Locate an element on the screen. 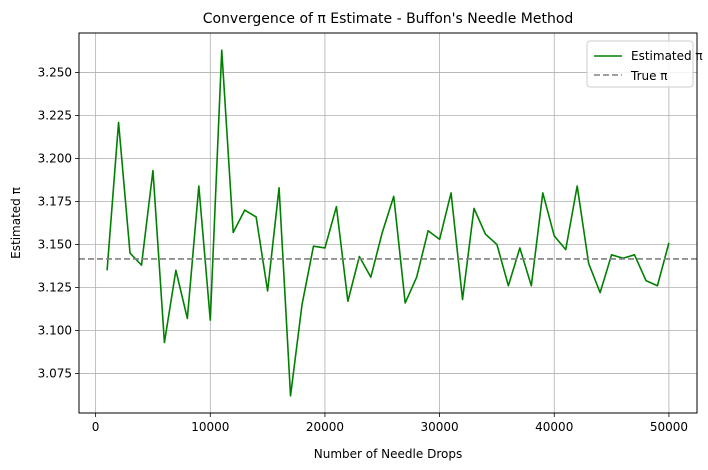  x-tick-label: 30000 is located at coordinates (440, 427).